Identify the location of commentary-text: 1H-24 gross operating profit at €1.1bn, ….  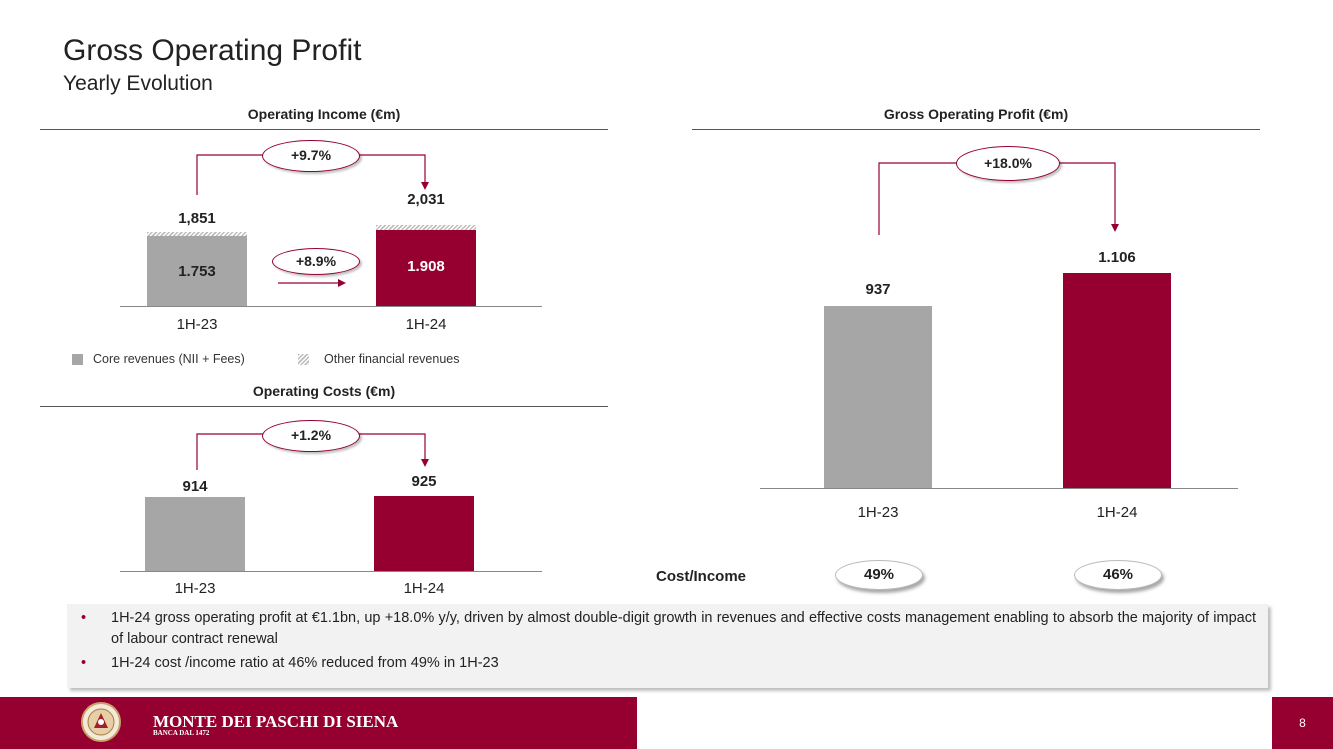
(683, 628).